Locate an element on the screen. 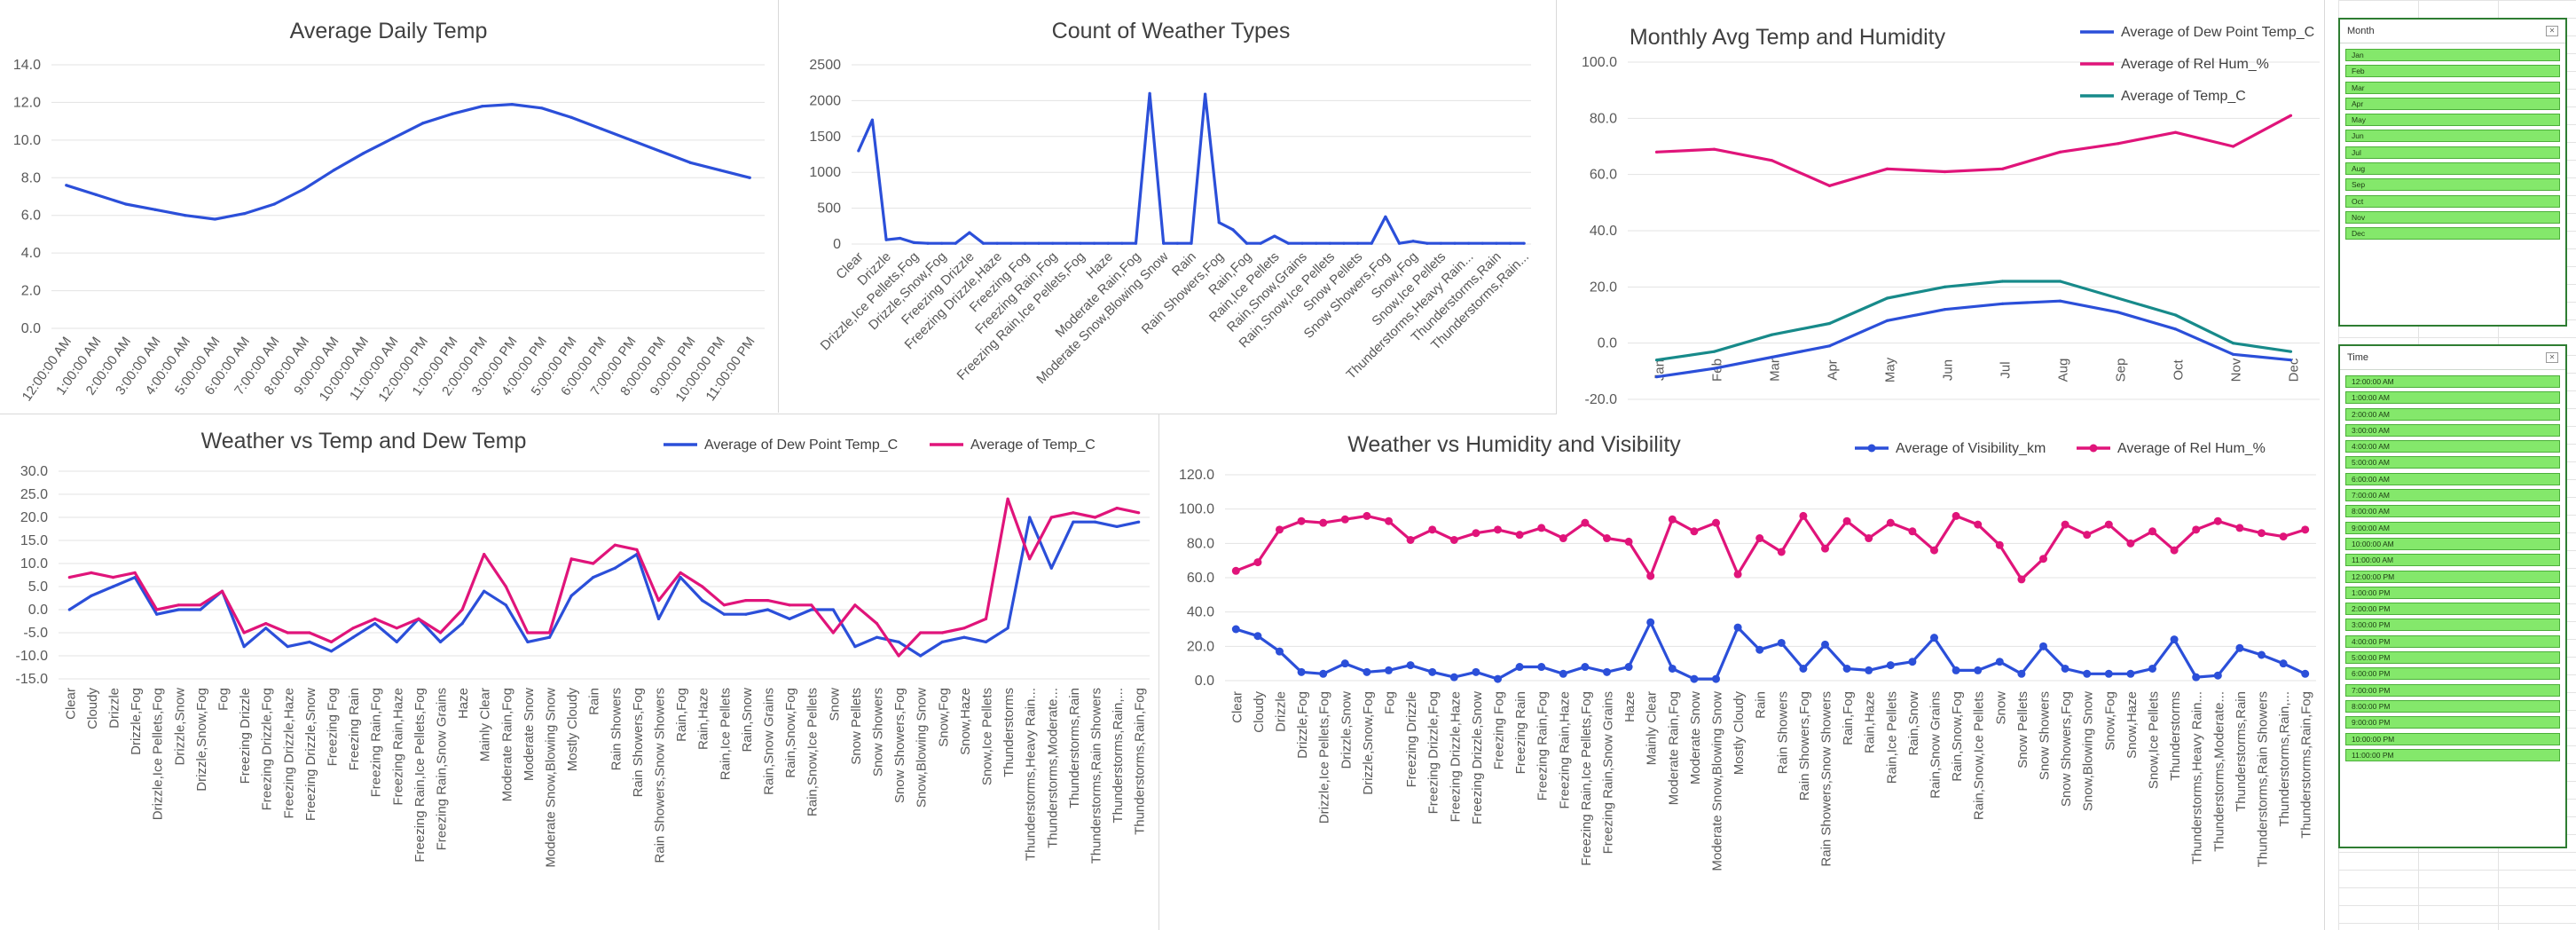 This screenshot has height=930, width=2576. time-slicer-item: 5:00:00 AM is located at coordinates (2452, 463).